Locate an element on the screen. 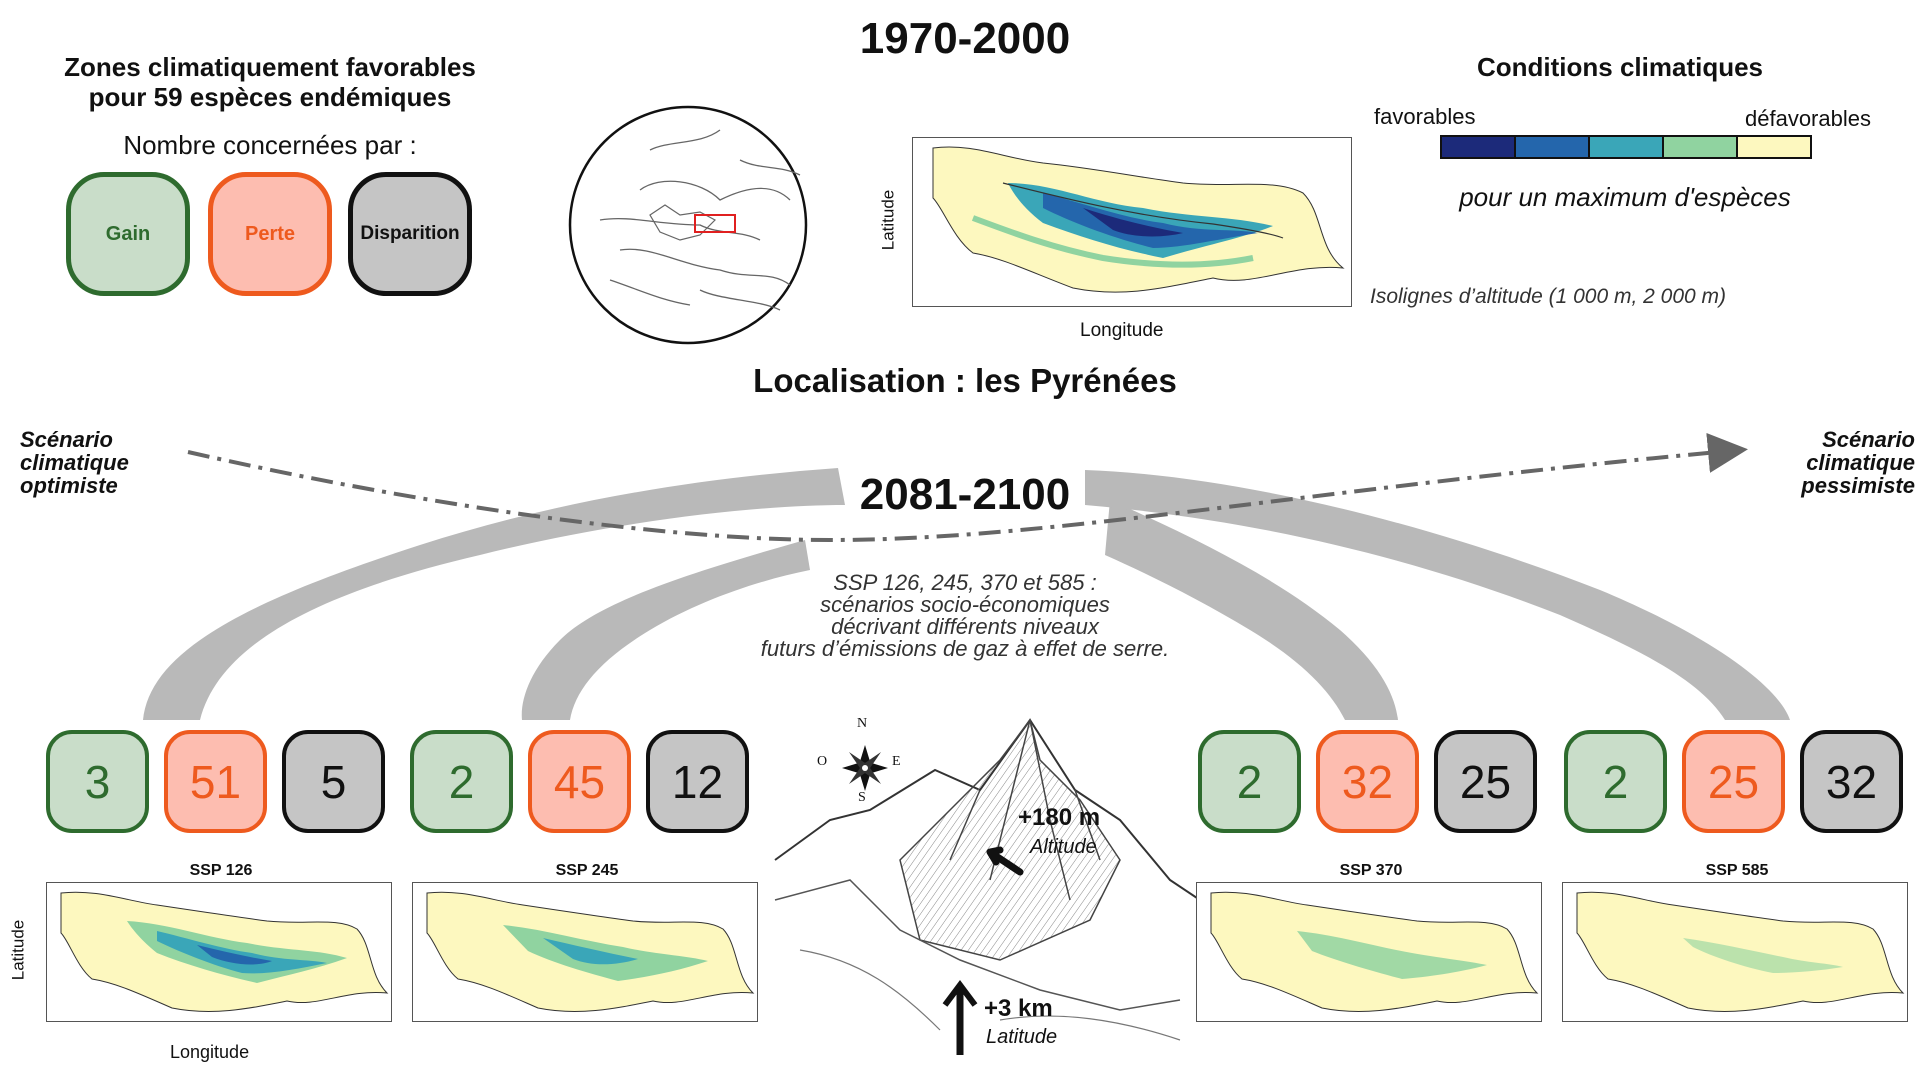  ssp-note-line-2: scénarios socio-économiques is located at coordinates (965, 604).